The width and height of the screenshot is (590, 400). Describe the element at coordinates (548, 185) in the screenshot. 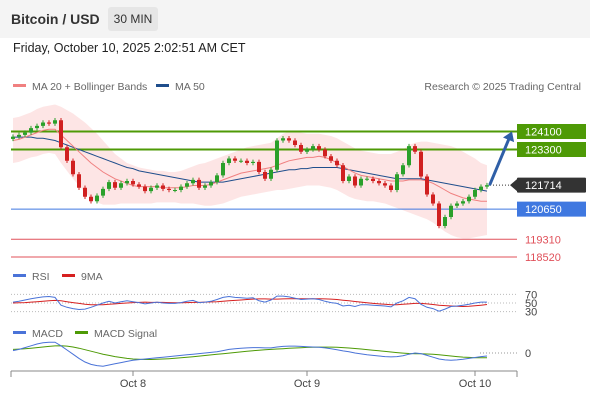

I see `current-price-label: 121714` at that location.